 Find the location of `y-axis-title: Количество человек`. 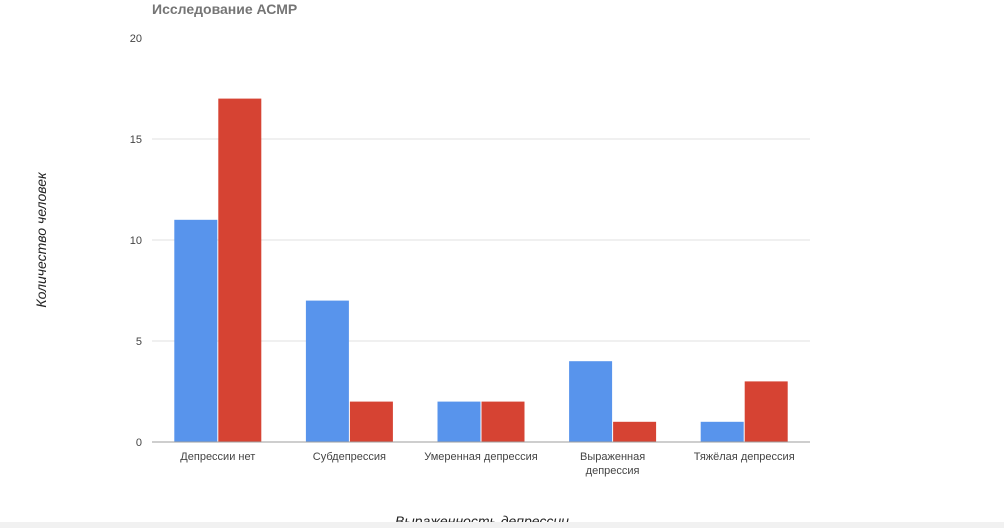

y-axis-title: Количество человек is located at coordinates (41, 239).